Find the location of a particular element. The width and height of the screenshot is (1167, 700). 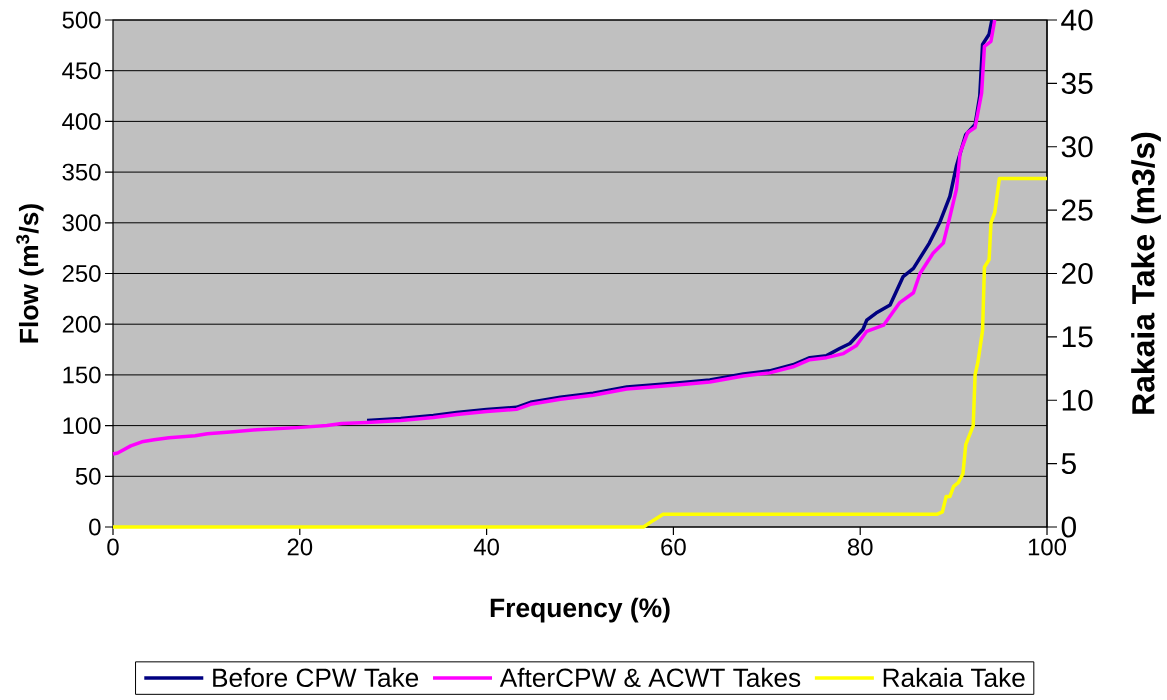

y-tick-label: 500 is located at coordinates (81, 20).